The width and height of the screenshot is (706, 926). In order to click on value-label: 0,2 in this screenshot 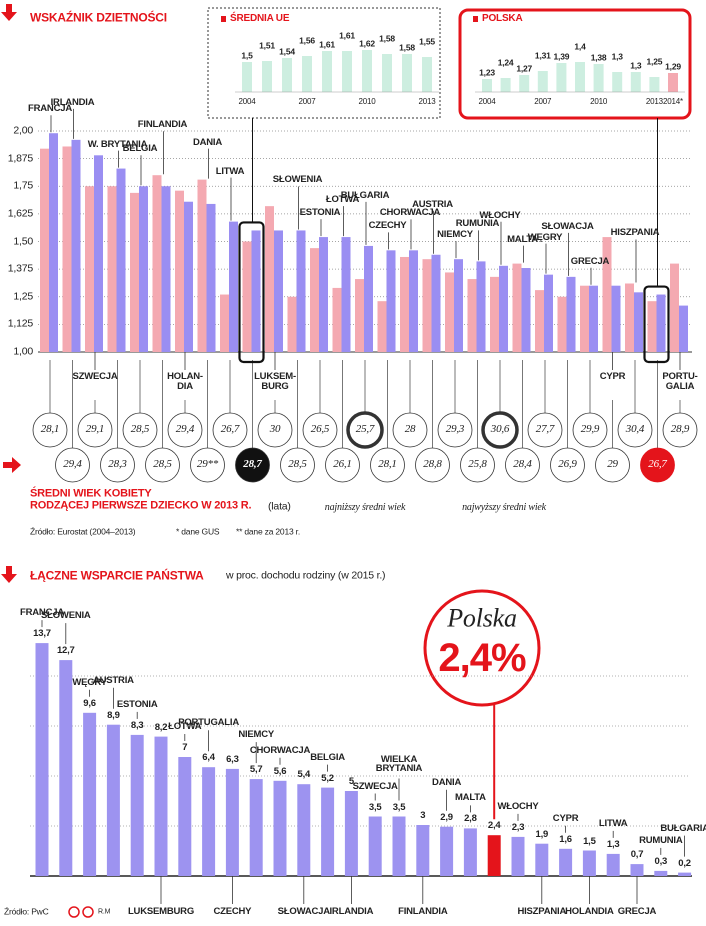, I will do `click(684, 863)`.